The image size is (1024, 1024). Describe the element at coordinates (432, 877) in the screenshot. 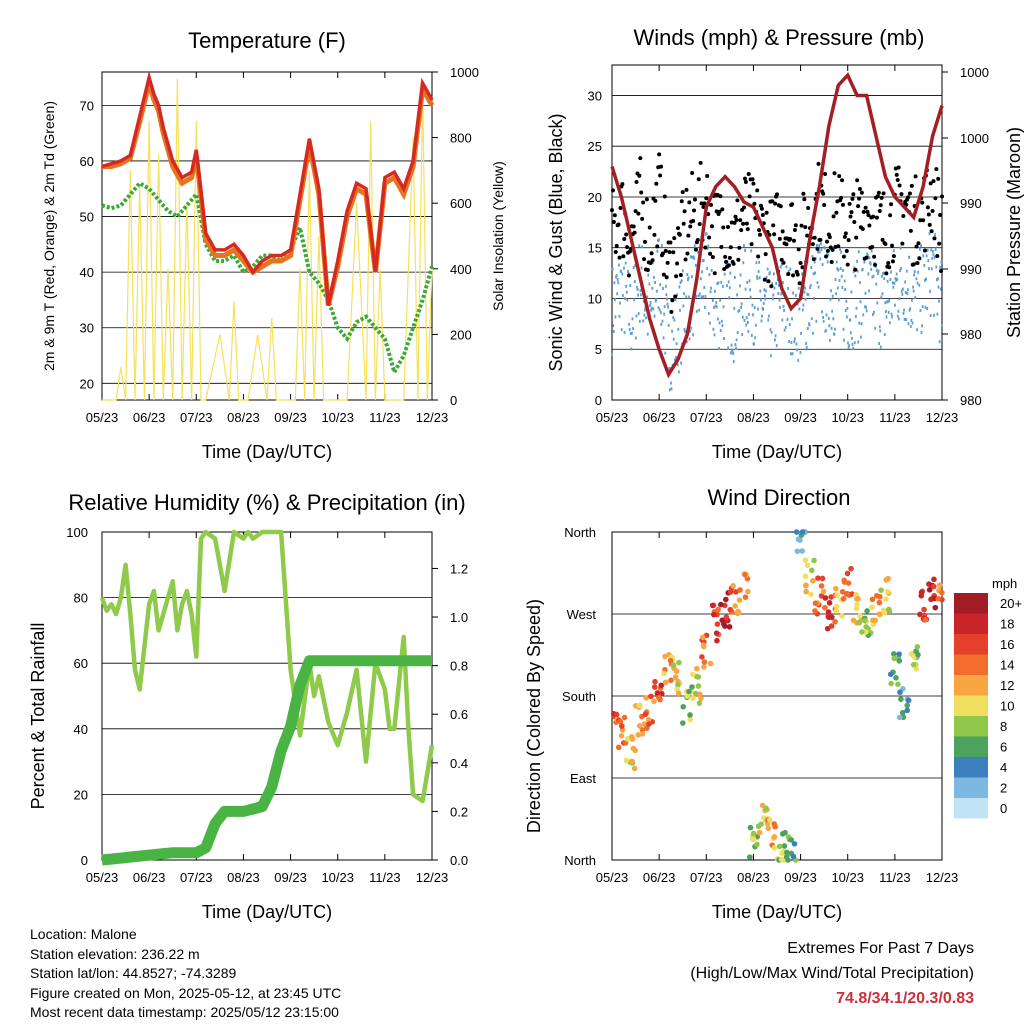

I see `humidity-xtick-label: 12/23` at that location.